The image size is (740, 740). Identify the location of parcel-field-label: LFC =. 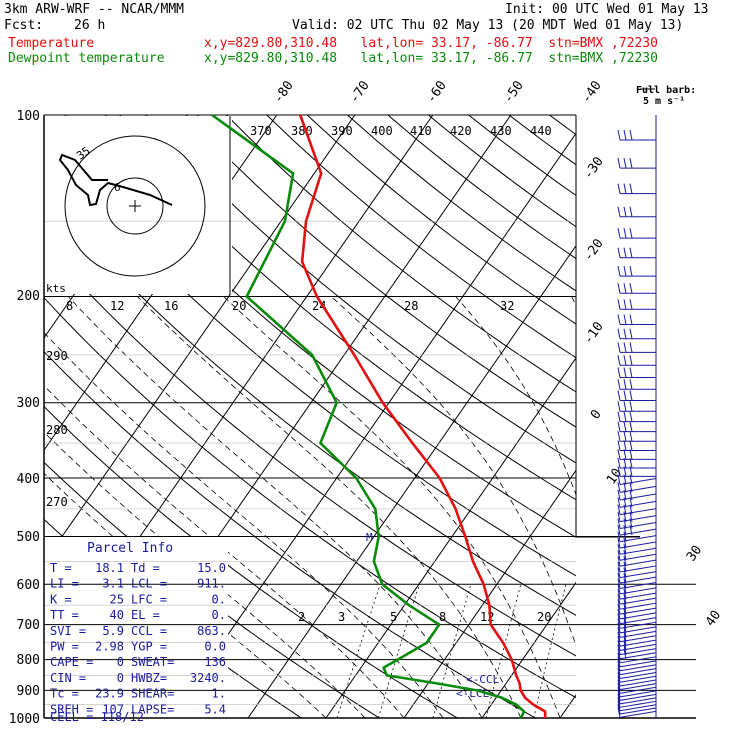
(149, 599).